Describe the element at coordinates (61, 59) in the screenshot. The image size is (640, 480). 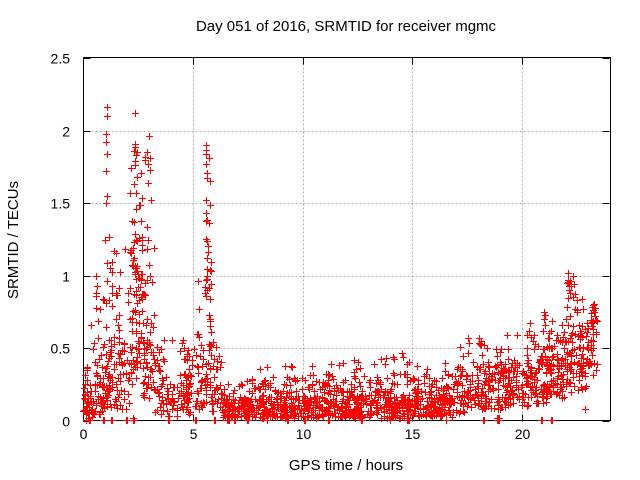
I see `y-tick-label: 2.5` at that location.